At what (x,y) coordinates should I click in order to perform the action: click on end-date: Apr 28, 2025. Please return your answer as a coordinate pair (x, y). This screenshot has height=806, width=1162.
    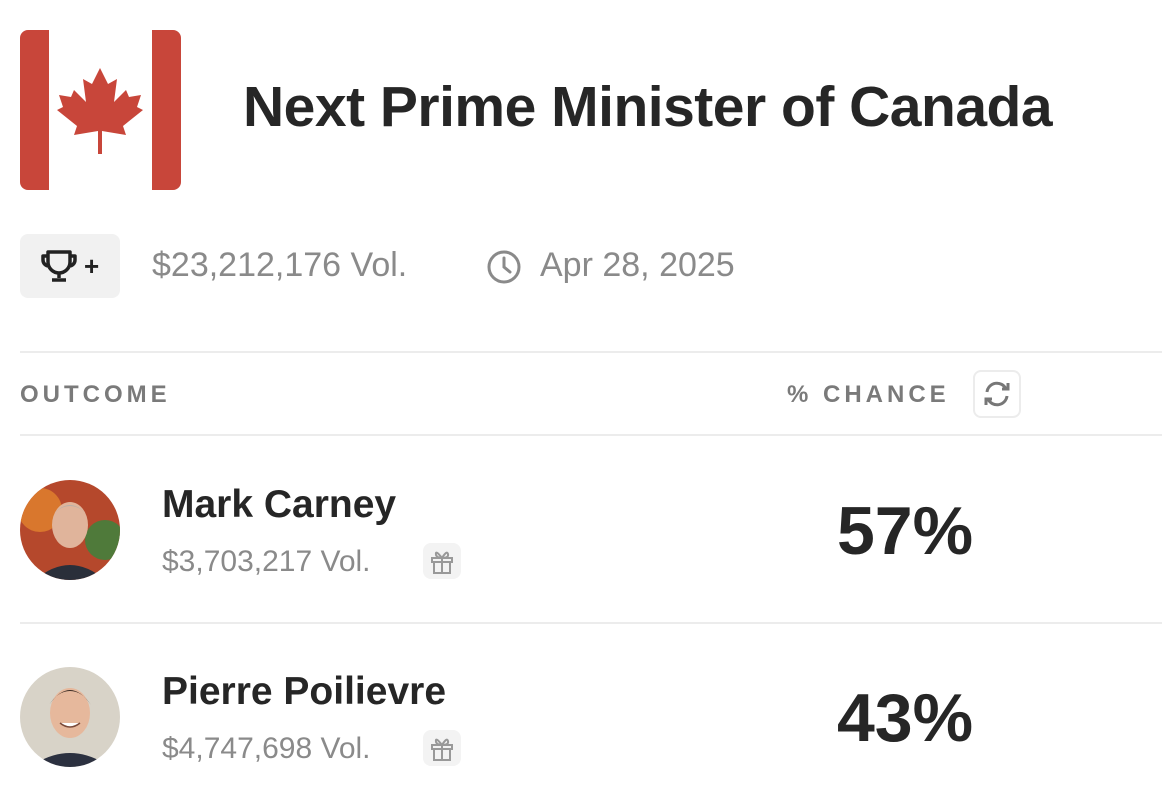
    Looking at the image, I should click on (637, 265).